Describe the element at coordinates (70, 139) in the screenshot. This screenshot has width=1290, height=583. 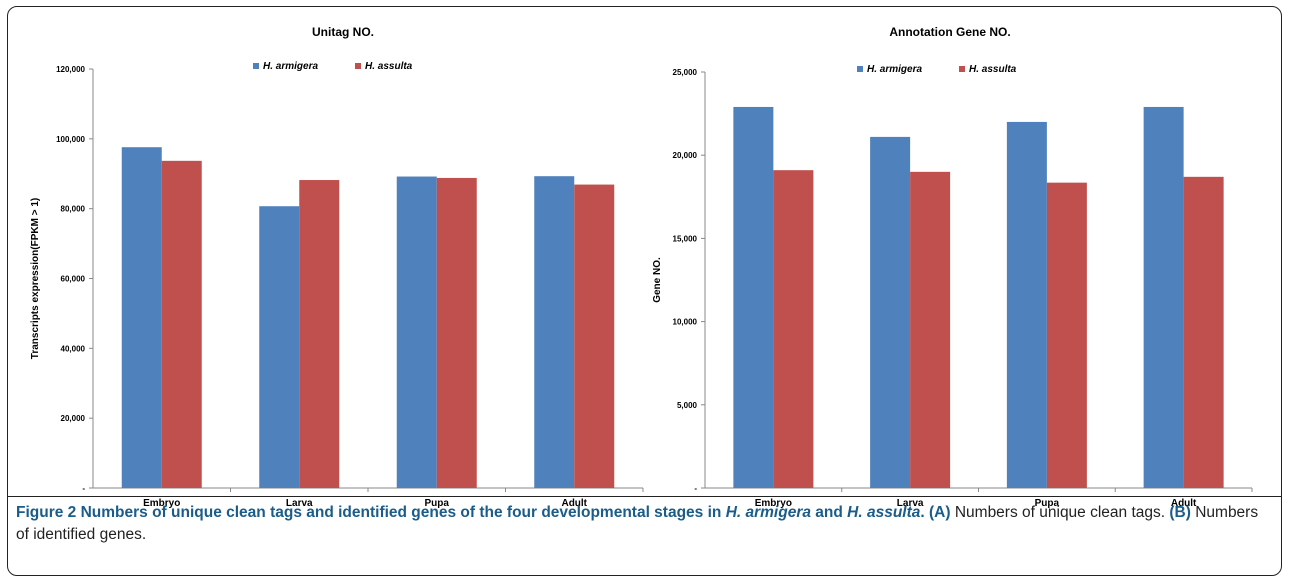
I see `y-tick-label: 100,000` at that location.